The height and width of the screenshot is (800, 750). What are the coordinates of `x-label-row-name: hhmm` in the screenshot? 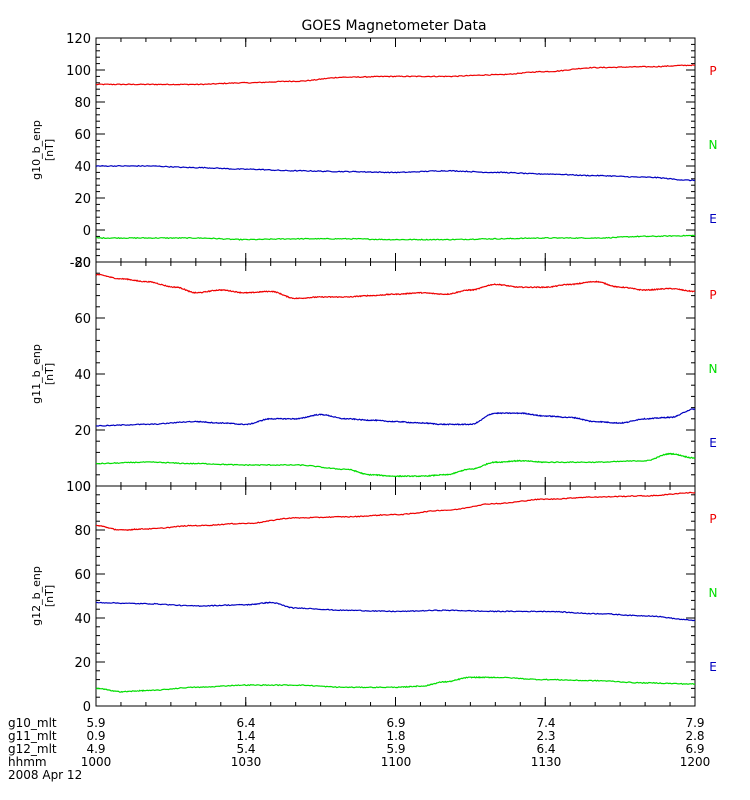 It's located at (27, 762).